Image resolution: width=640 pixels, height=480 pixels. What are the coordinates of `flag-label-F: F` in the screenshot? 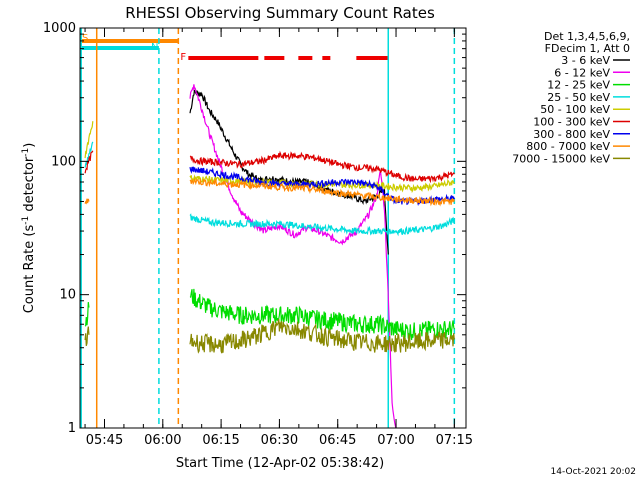 It's located at (183, 57).